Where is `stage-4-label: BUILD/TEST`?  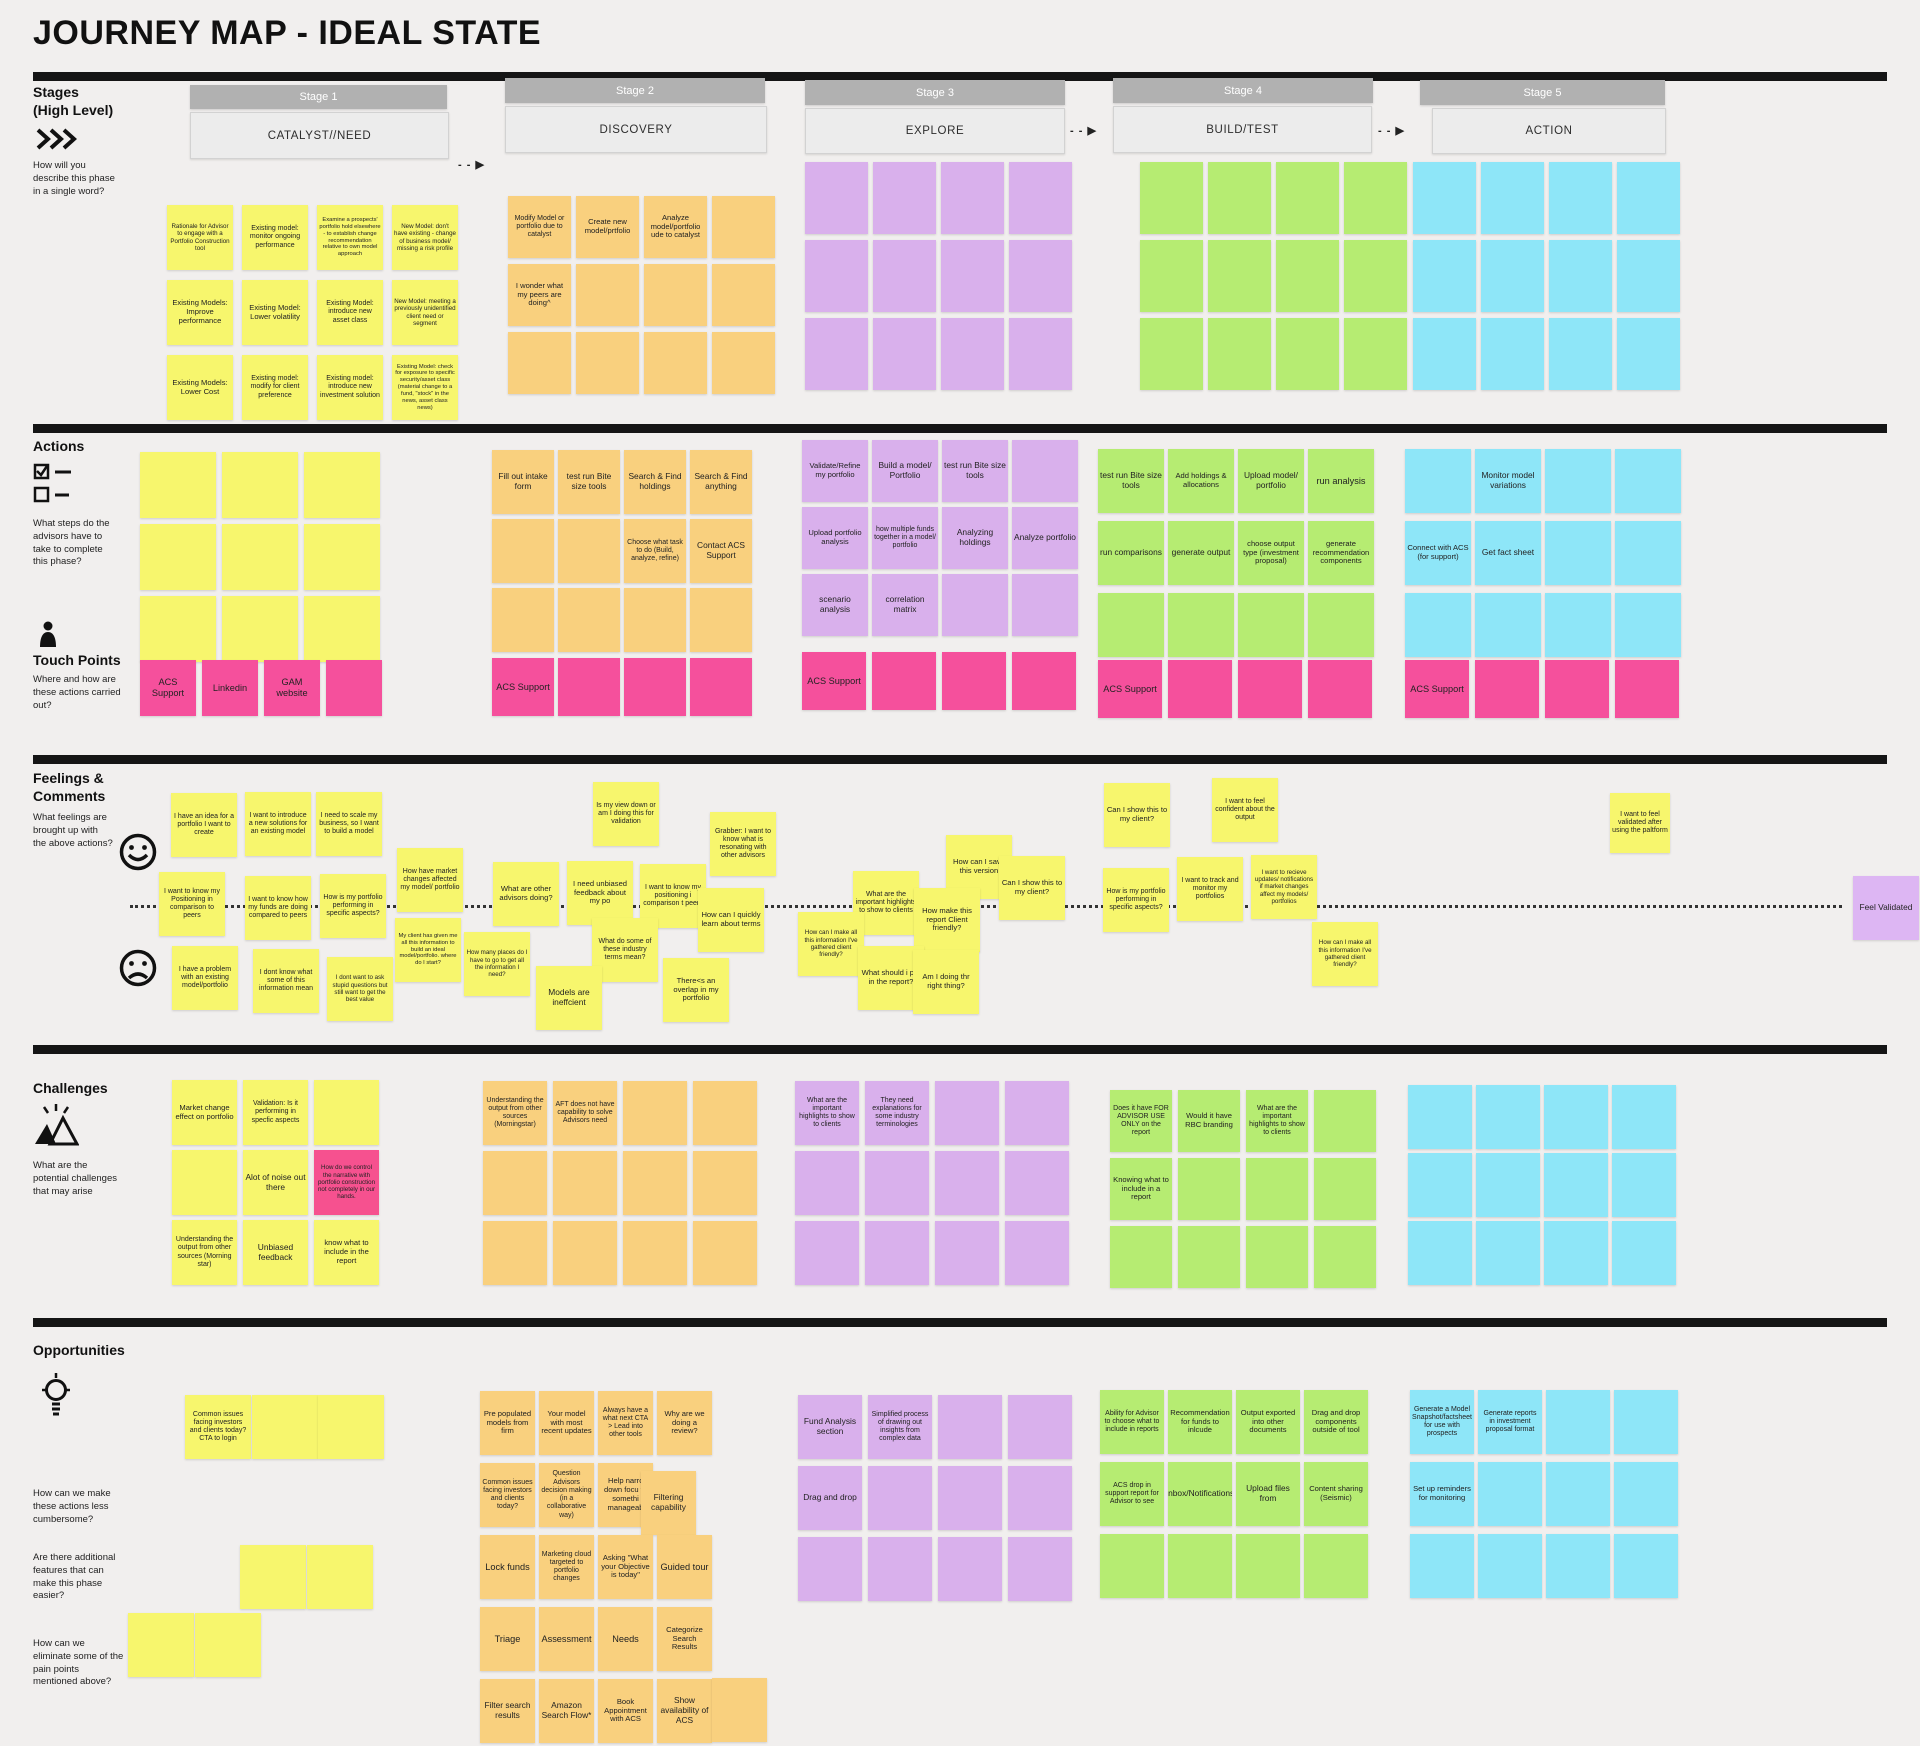 stage-4-label: BUILD/TEST is located at coordinates (1242, 129).